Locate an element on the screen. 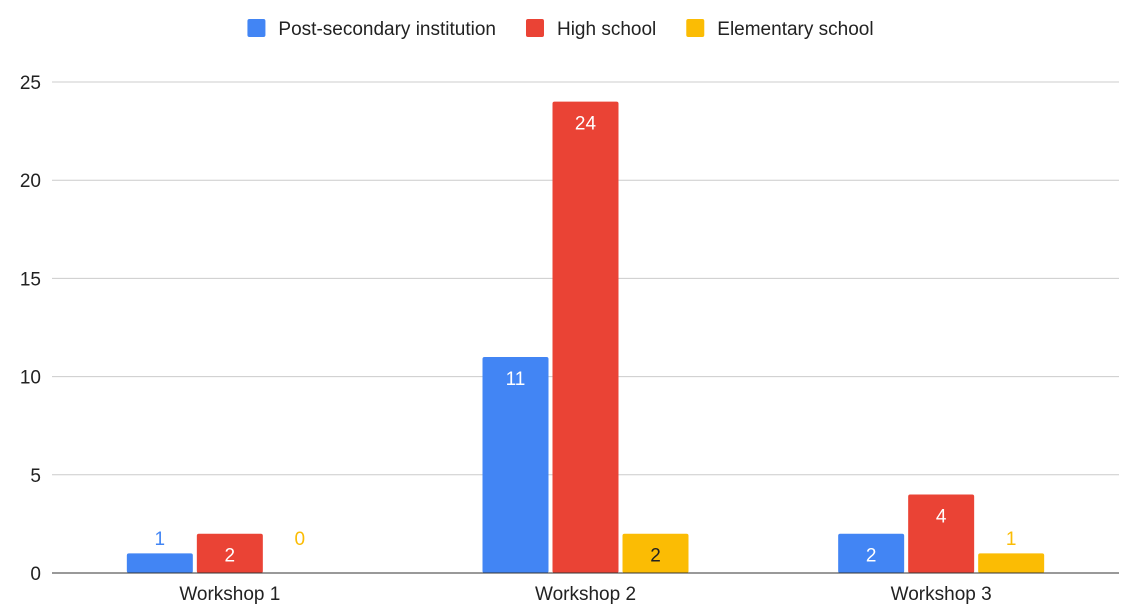 Image resolution: width=1121 pixels, height=609 pixels. bar-workshop-1-high-school is located at coordinates (229, 553).